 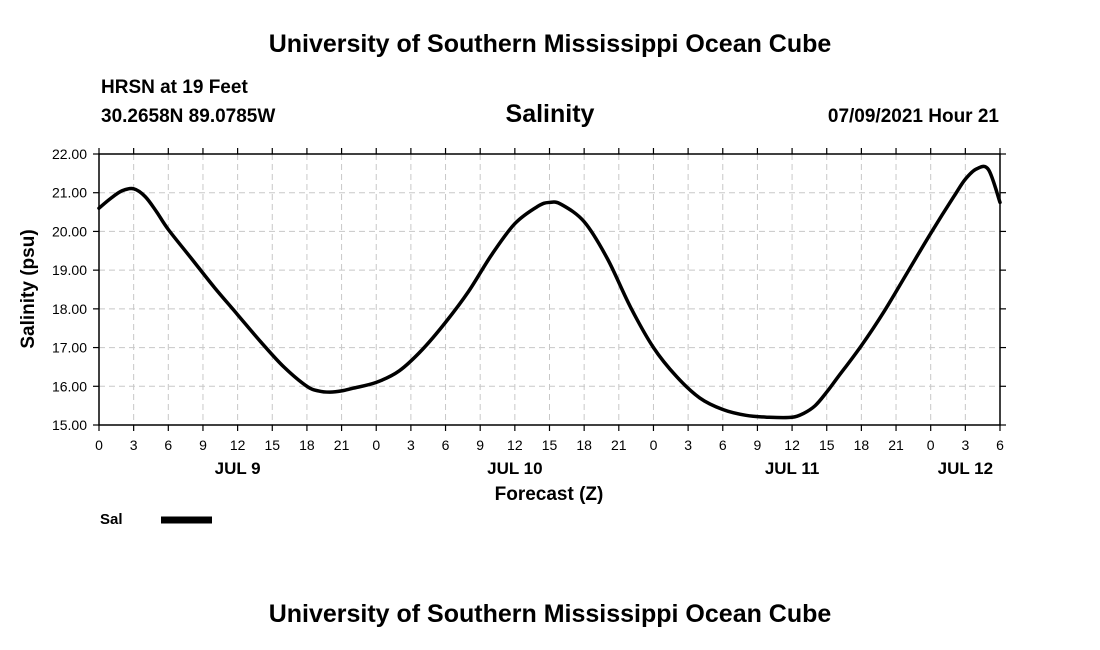 What do you see at coordinates (792, 468) in the screenshot?
I see `x-day-label: JUL 11` at bounding box center [792, 468].